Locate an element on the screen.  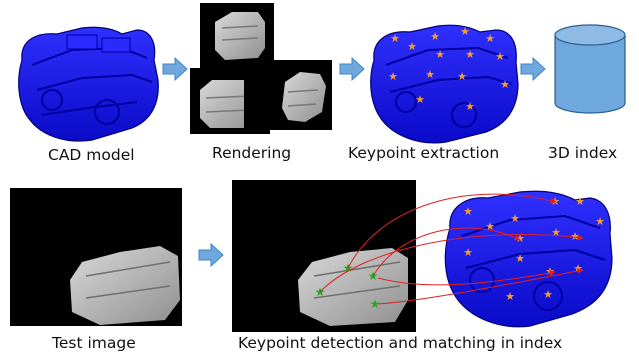
keypoint-stars-top: ★ ★ ★ ★ ★ ★ ★ ★ ★ ★ ★ ★ ★ ★ is located at coordinates (449, 69).